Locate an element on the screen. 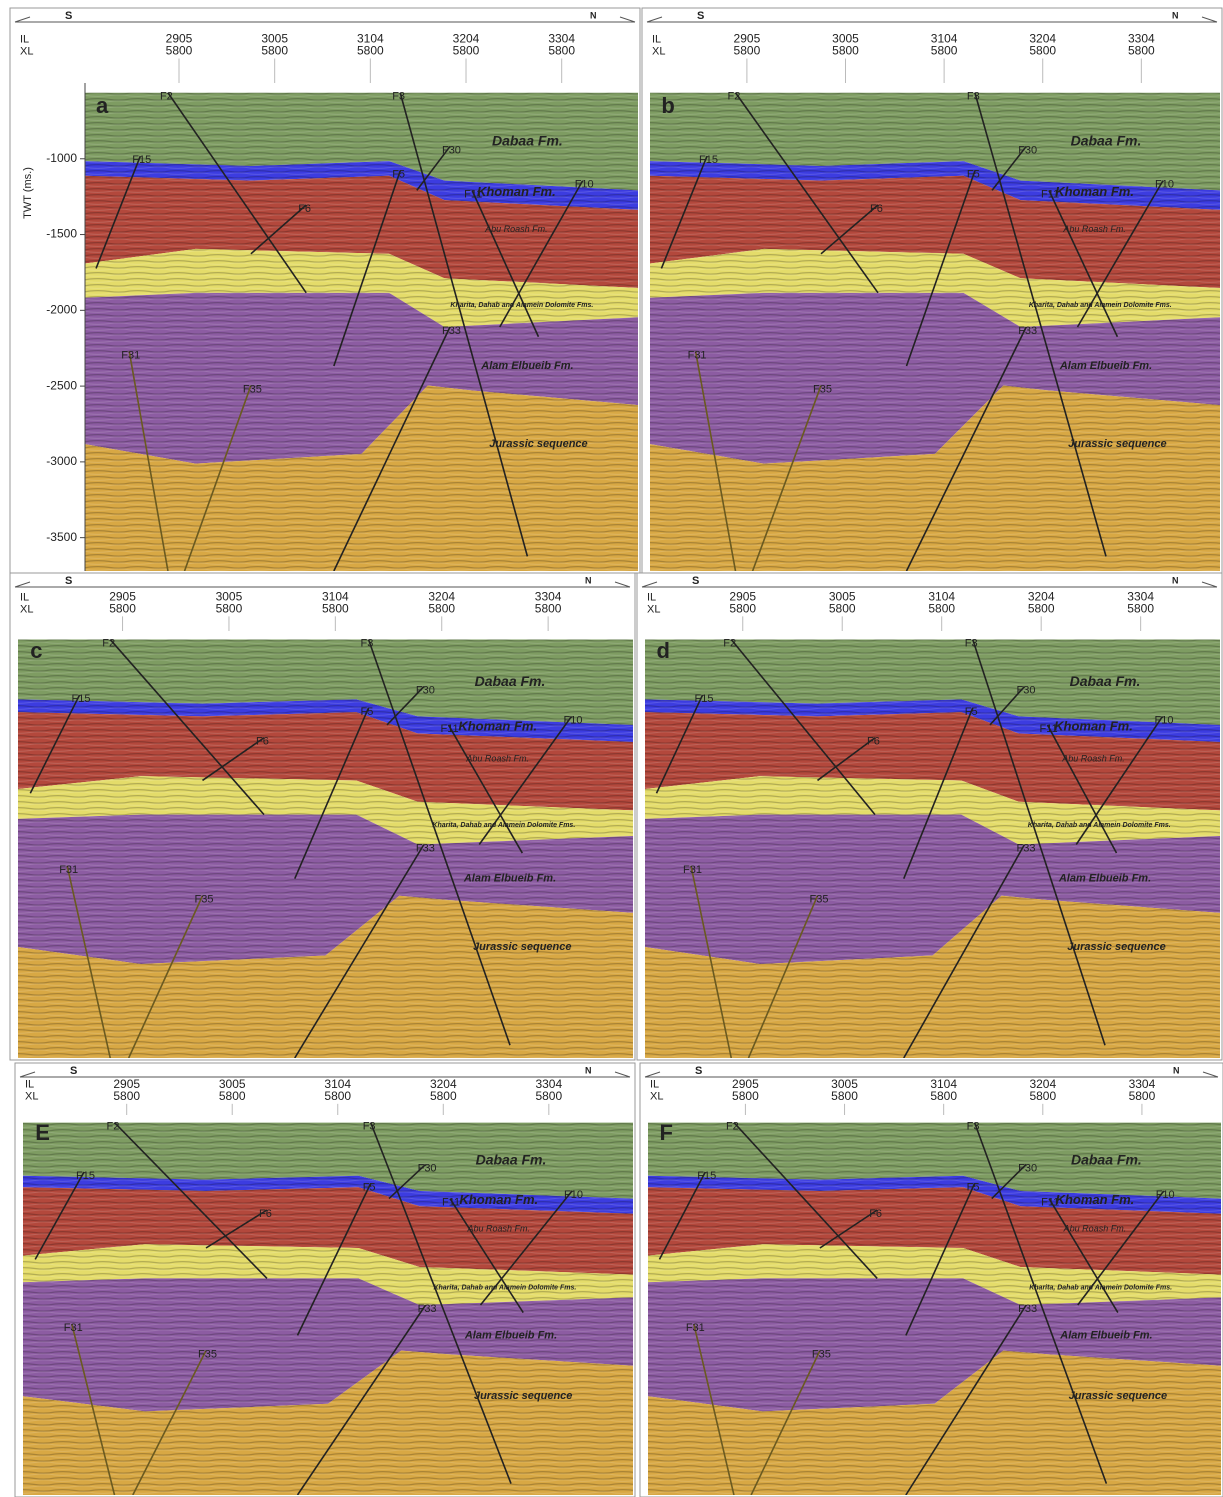 Image resolution: width=1223 pixels, height=1497 pixels. fault-label: F35 is located at coordinates (252, 389).